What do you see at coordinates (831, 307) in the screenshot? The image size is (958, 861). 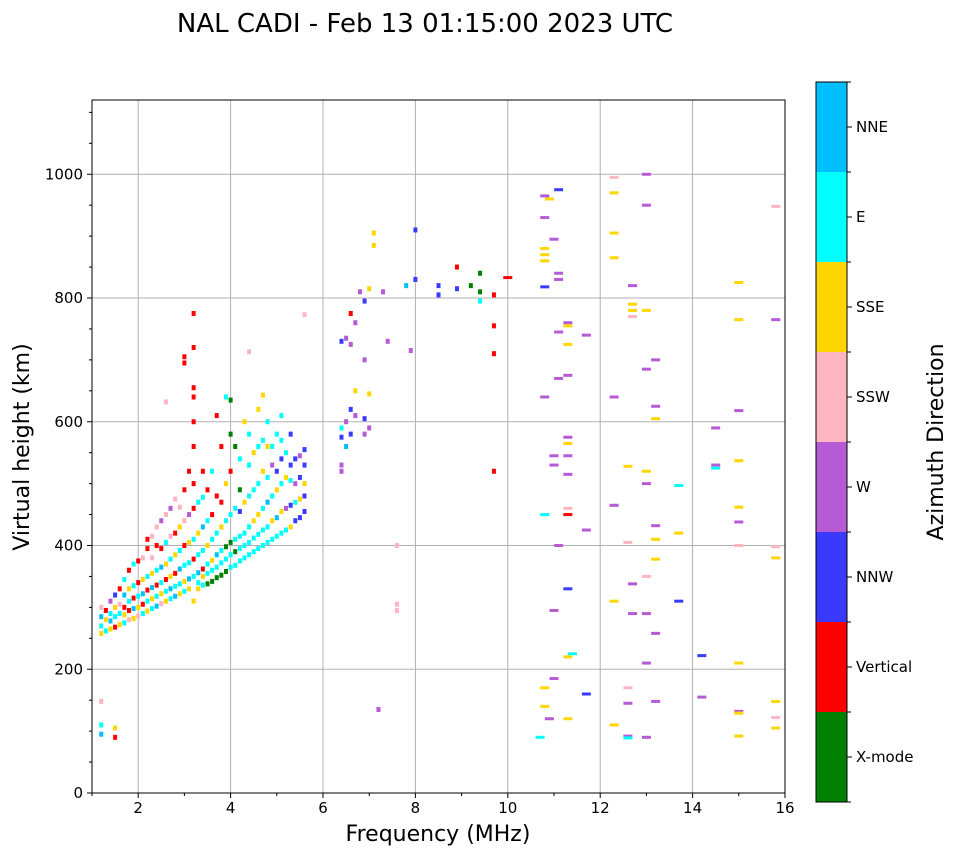 I see `colorbar-swatch-sse` at bounding box center [831, 307].